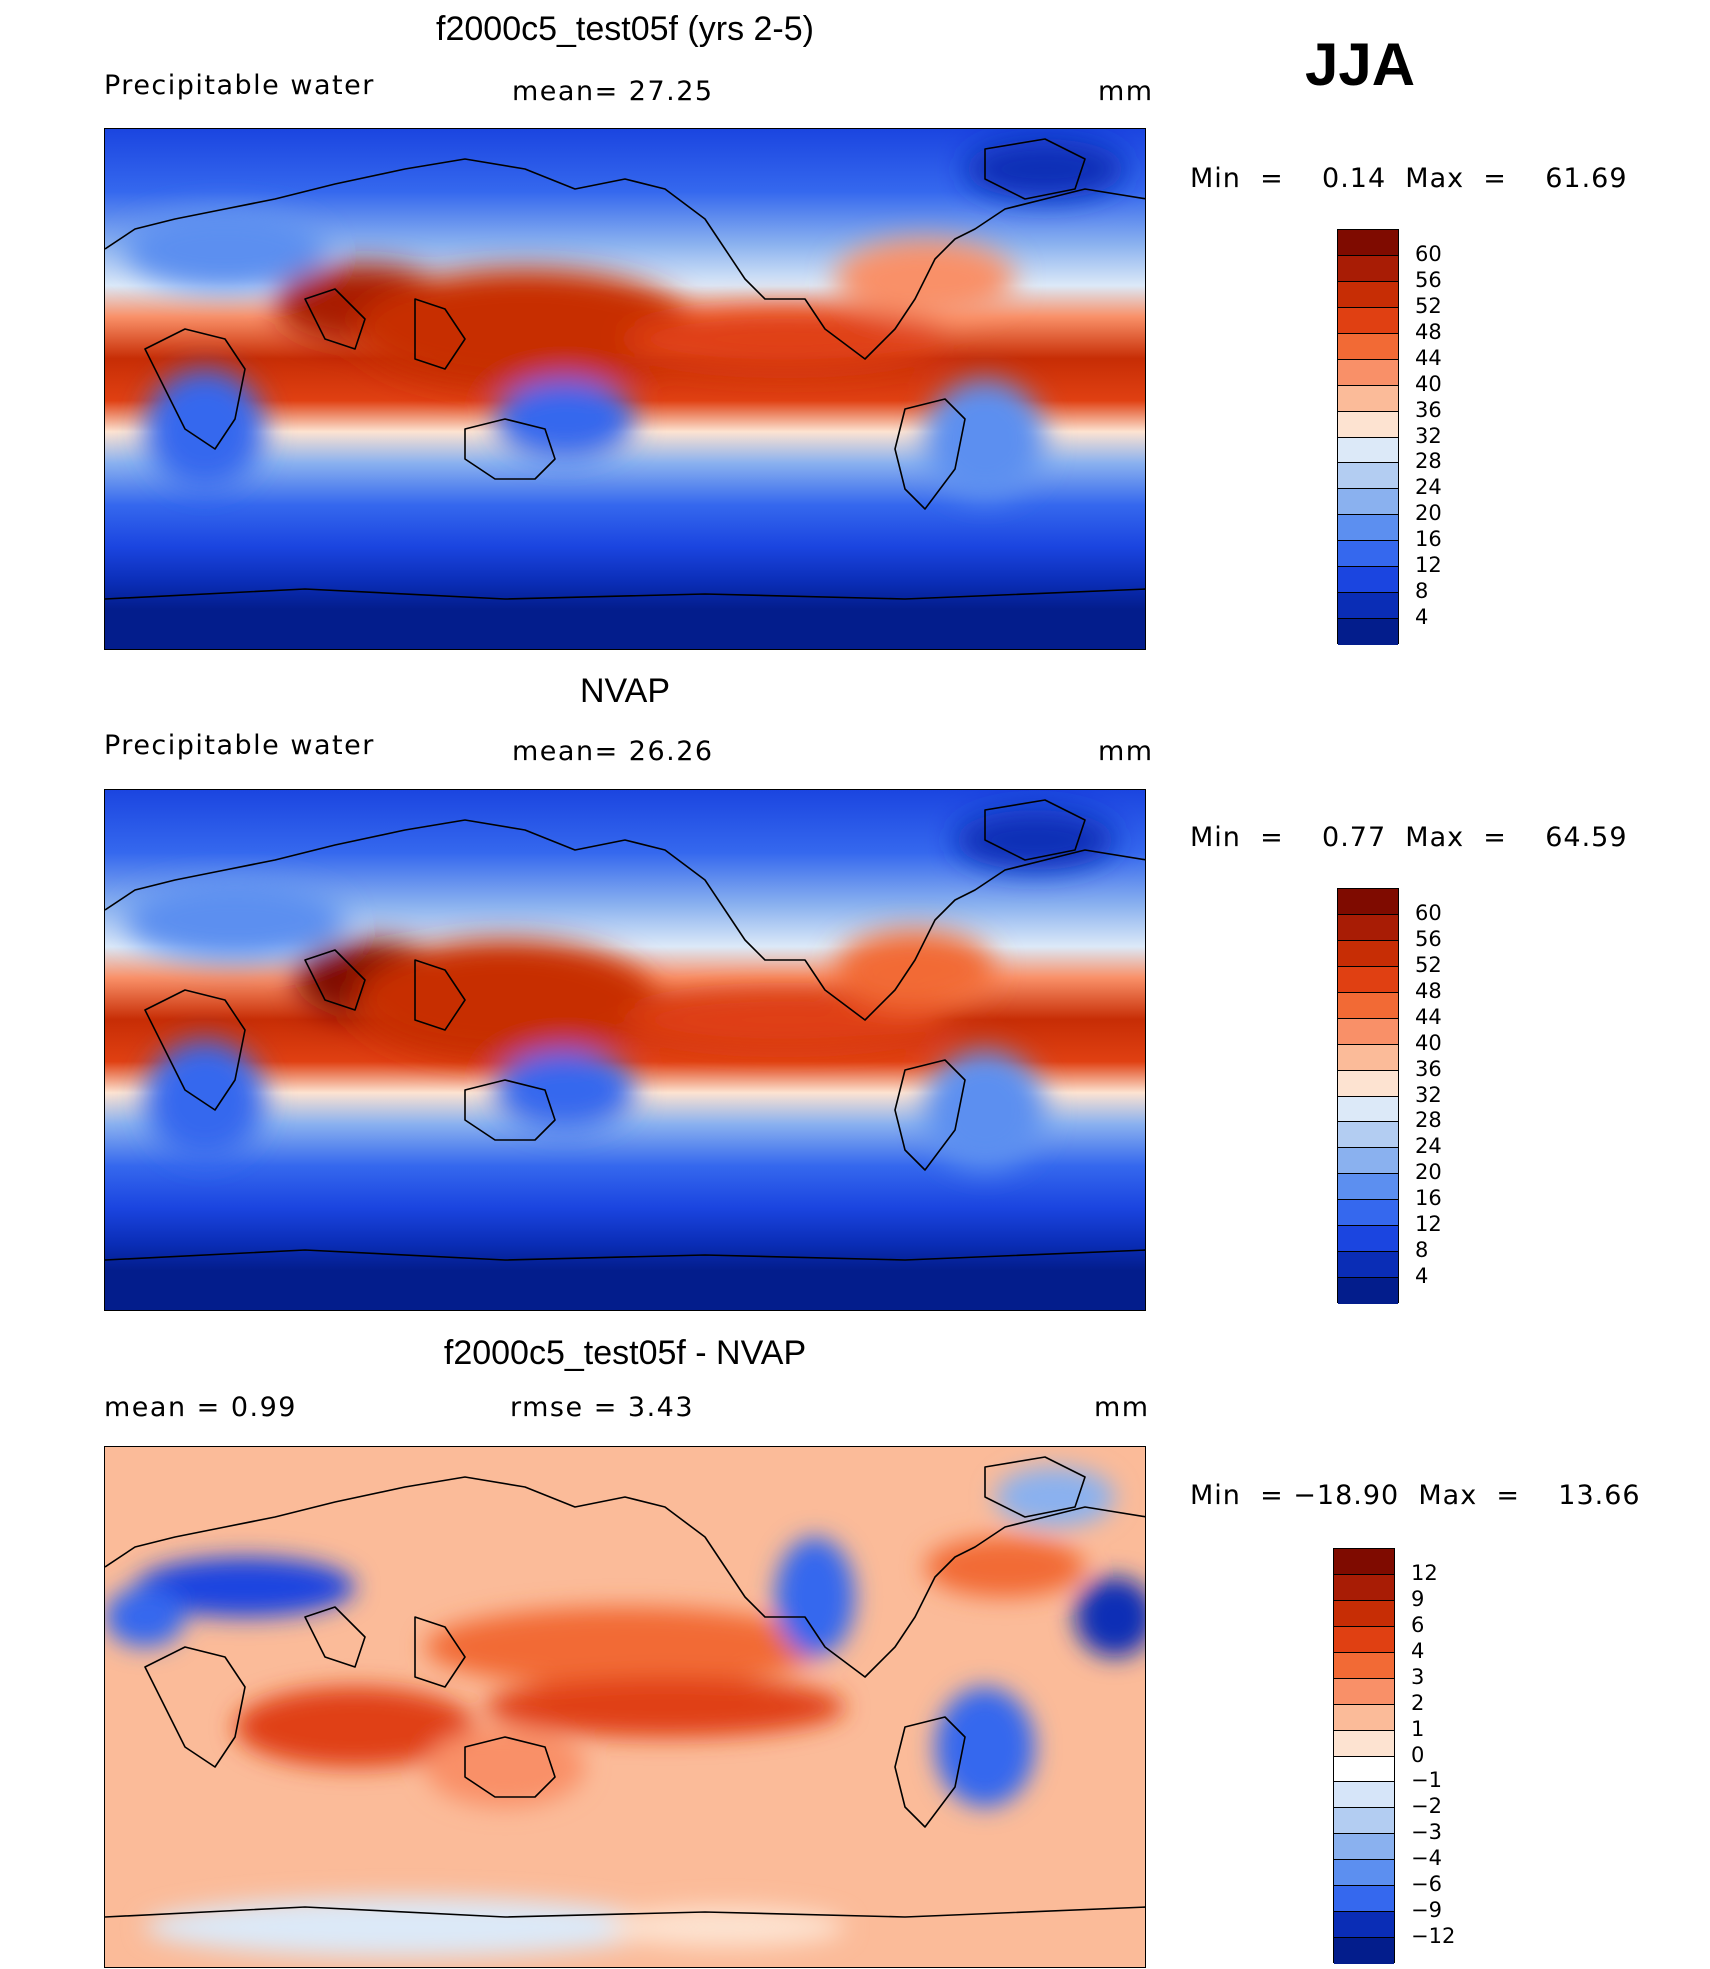 The image size is (1710, 1969). Describe the element at coordinates (1126, 91) in the screenshot. I see `units-label-model: mm` at that location.